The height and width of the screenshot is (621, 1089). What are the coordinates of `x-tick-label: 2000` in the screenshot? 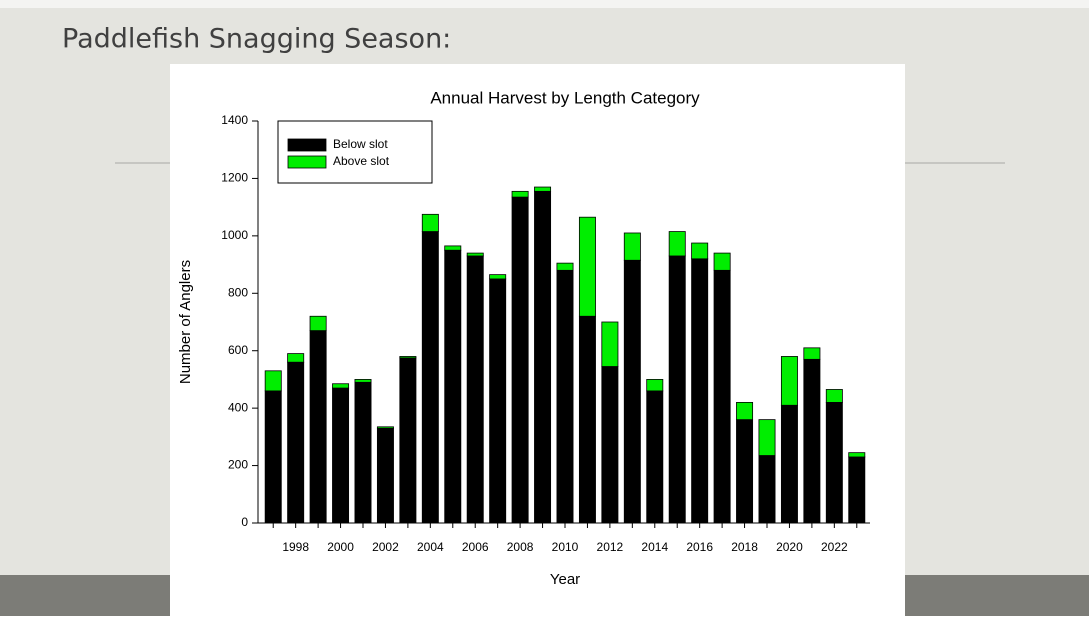 It's located at (340, 547).